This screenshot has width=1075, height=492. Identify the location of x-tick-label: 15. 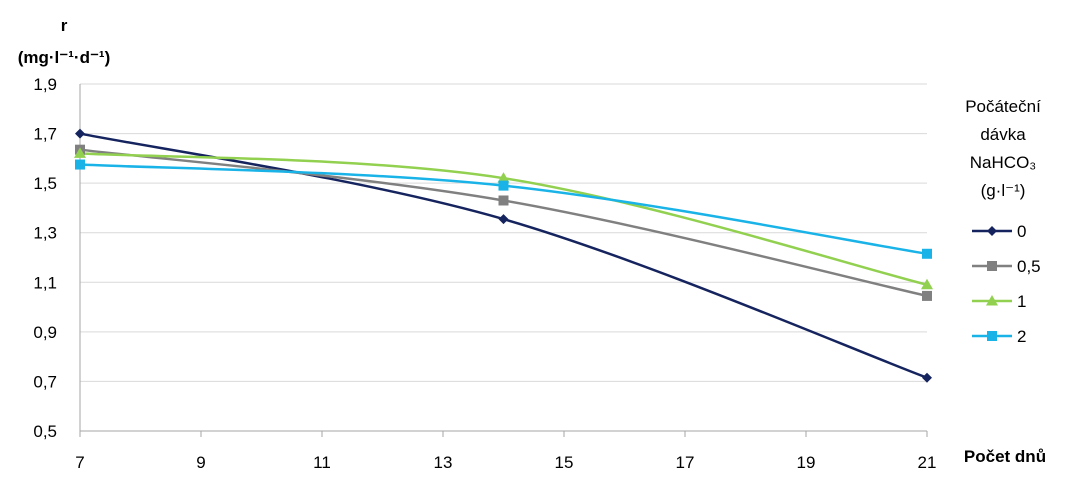
(564, 462).